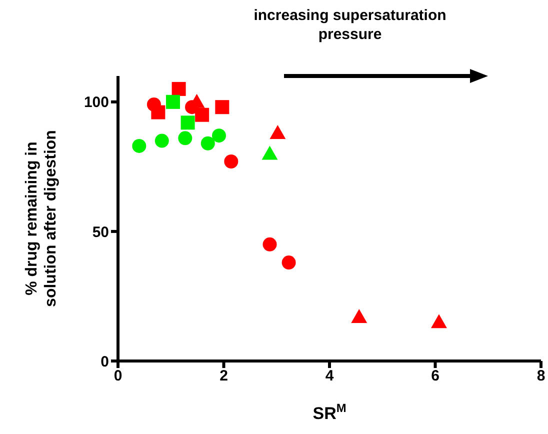  What do you see at coordinates (42, 218) in the screenshot?
I see `y-axis-title: % drug remaining in solution after digestion` at bounding box center [42, 218].